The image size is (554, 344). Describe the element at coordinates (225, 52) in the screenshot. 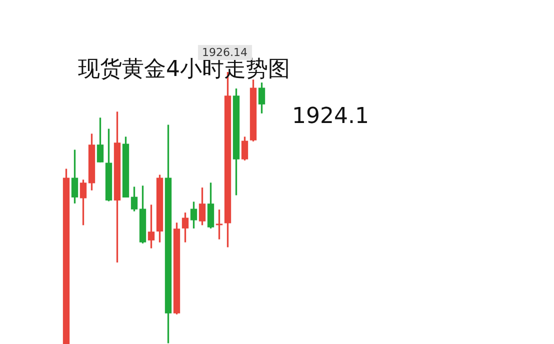

I see `text: 1926.14` at that location.